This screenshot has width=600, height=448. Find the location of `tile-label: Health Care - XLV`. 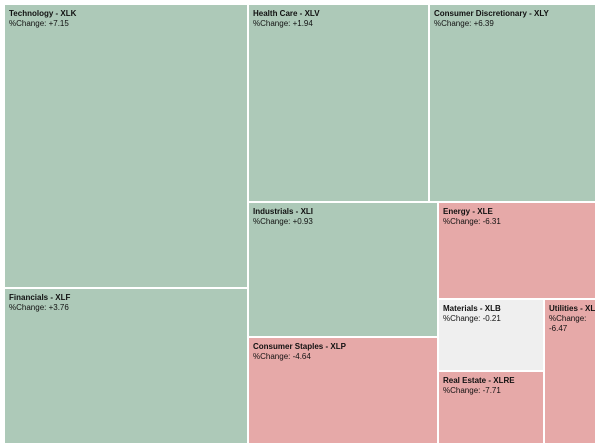

tile-label: Health Care - XLV is located at coordinates (286, 13).